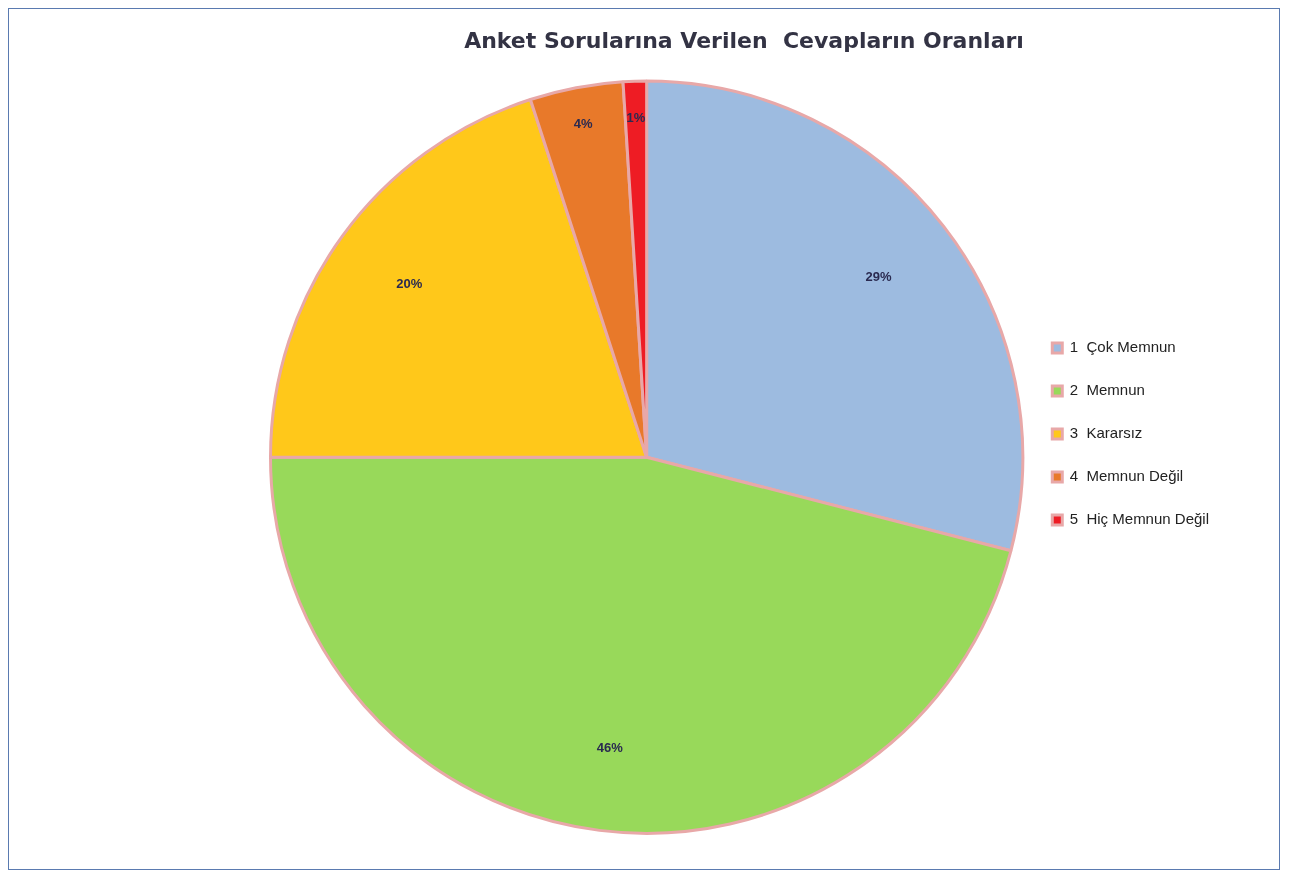  What do you see at coordinates (636, 118) in the screenshot?
I see `data-label: 1%` at bounding box center [636, 118].